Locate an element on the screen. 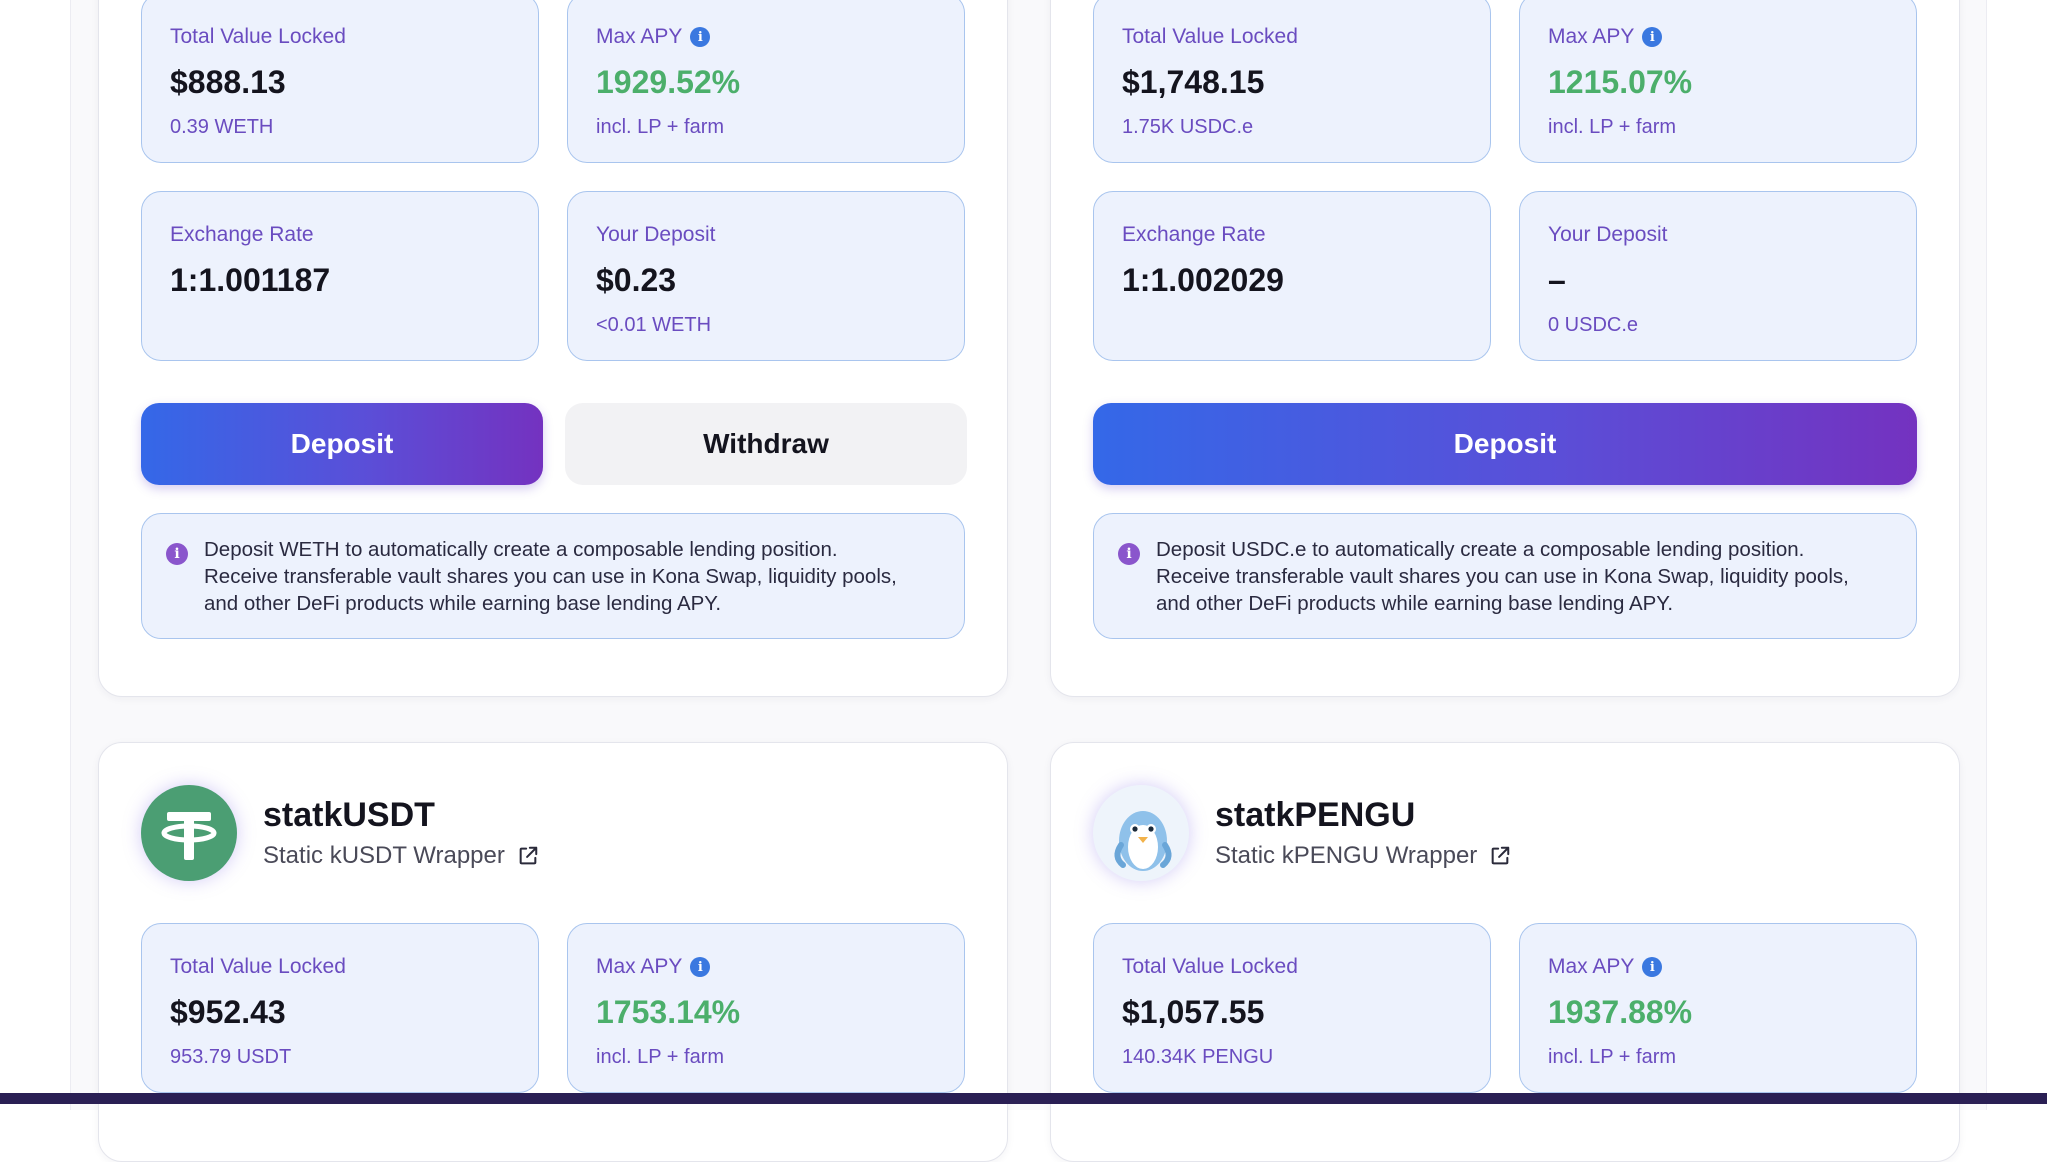 This screenshot has width=2047, height=1162. apy-box: Max APY i 1937.88% incl. LP + farm is located at coordinates (1718, 1008).